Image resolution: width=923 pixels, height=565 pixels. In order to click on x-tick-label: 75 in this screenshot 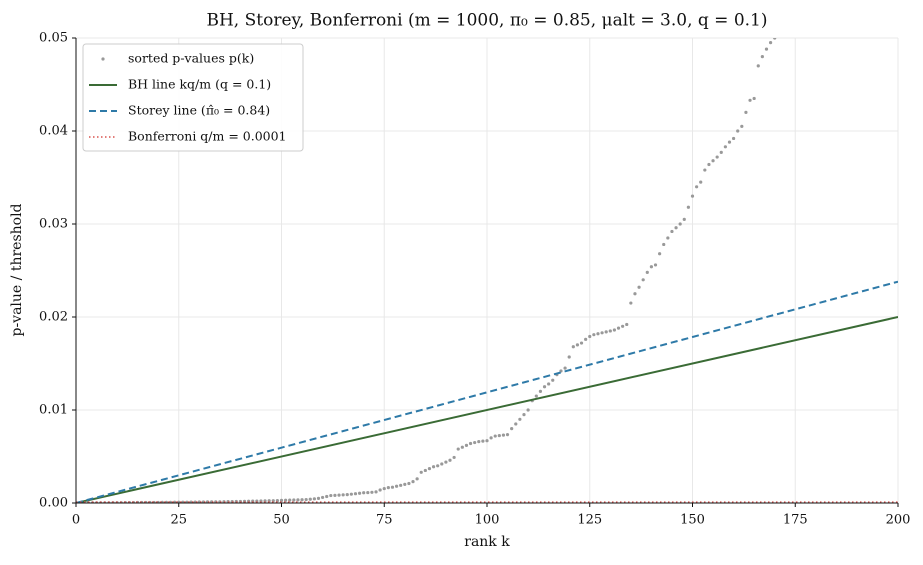, I will do `click(384, 520)`.